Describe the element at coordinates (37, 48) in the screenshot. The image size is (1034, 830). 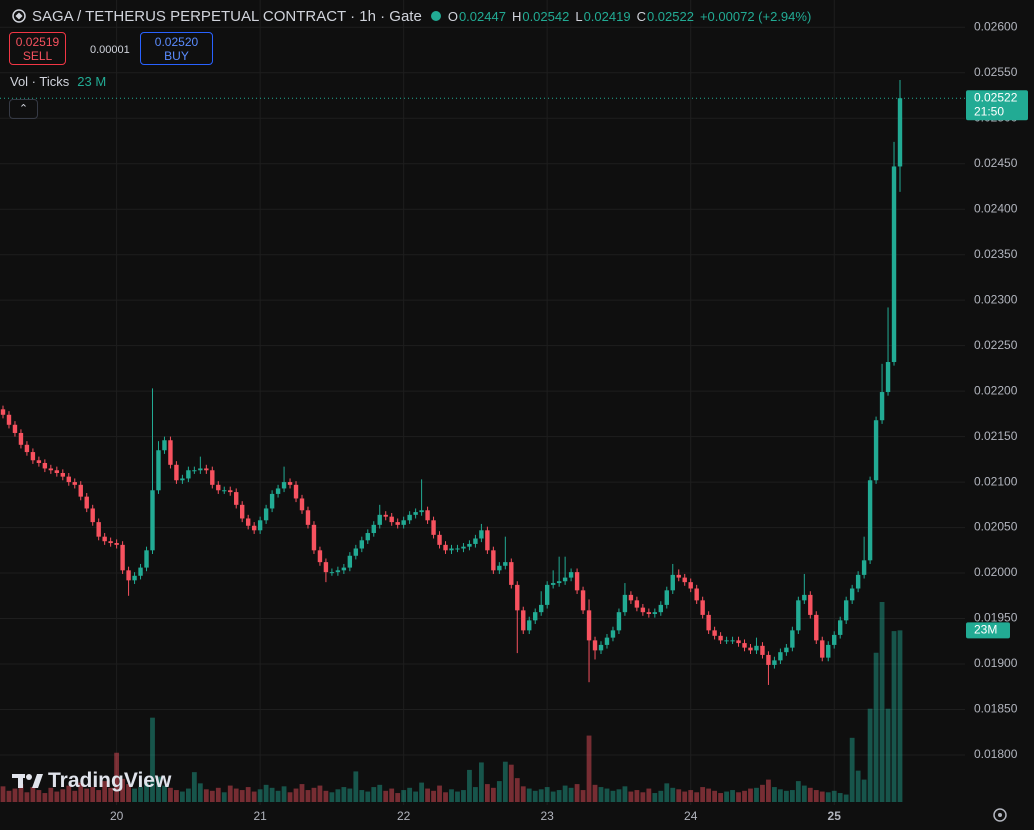
I see `sell-button: 0.02519 SELL` at that location.